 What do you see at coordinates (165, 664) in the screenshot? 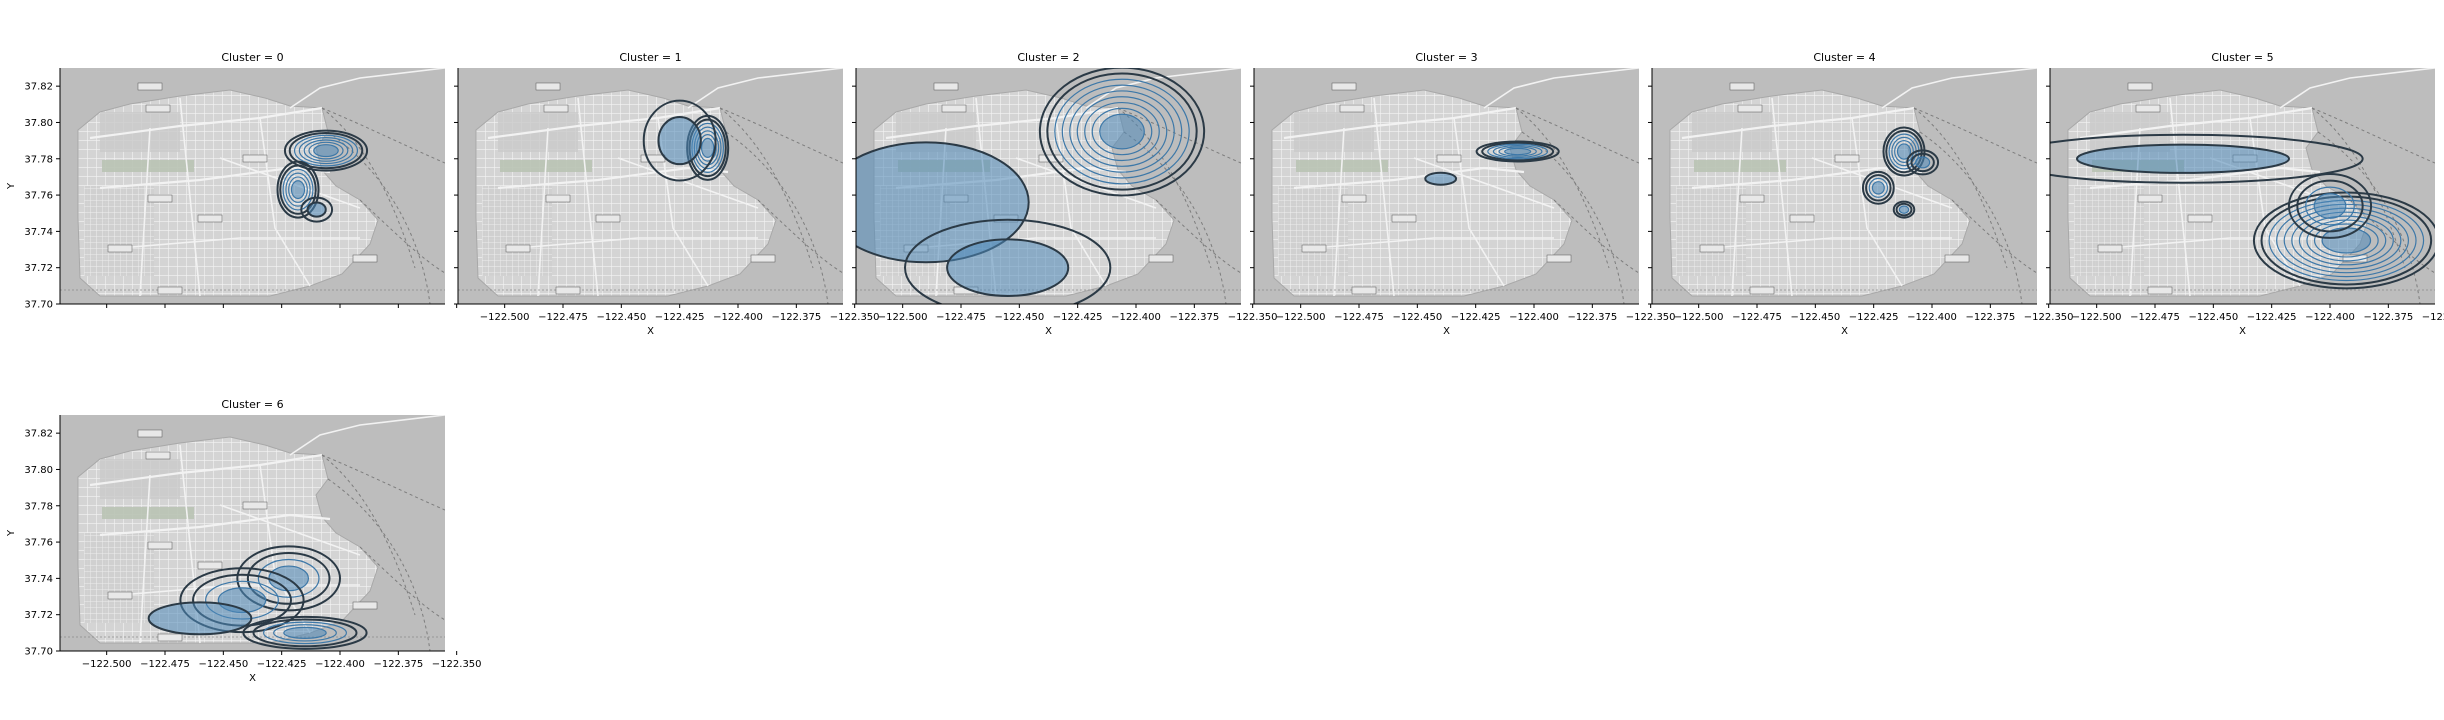
I see `x-tick-label: −122.475` at bounding box center [165, 664].